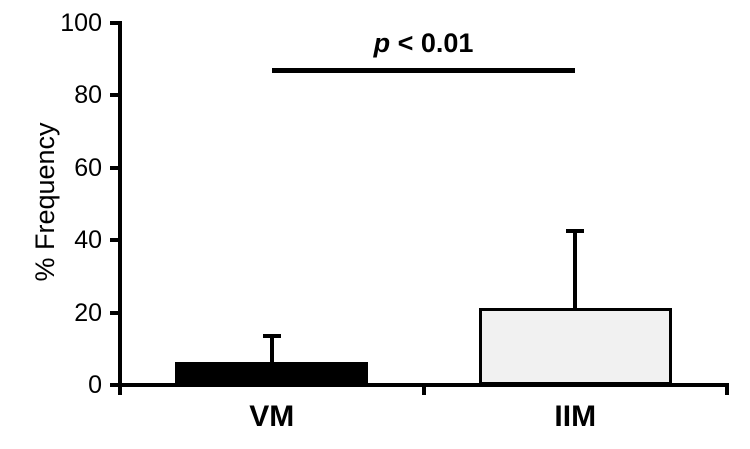 The image size is (750, 449). What do you see at coordinates (382, 43) in the screenshot?
I see `significance-p-symbol: p` at bounding box center [382, 43].